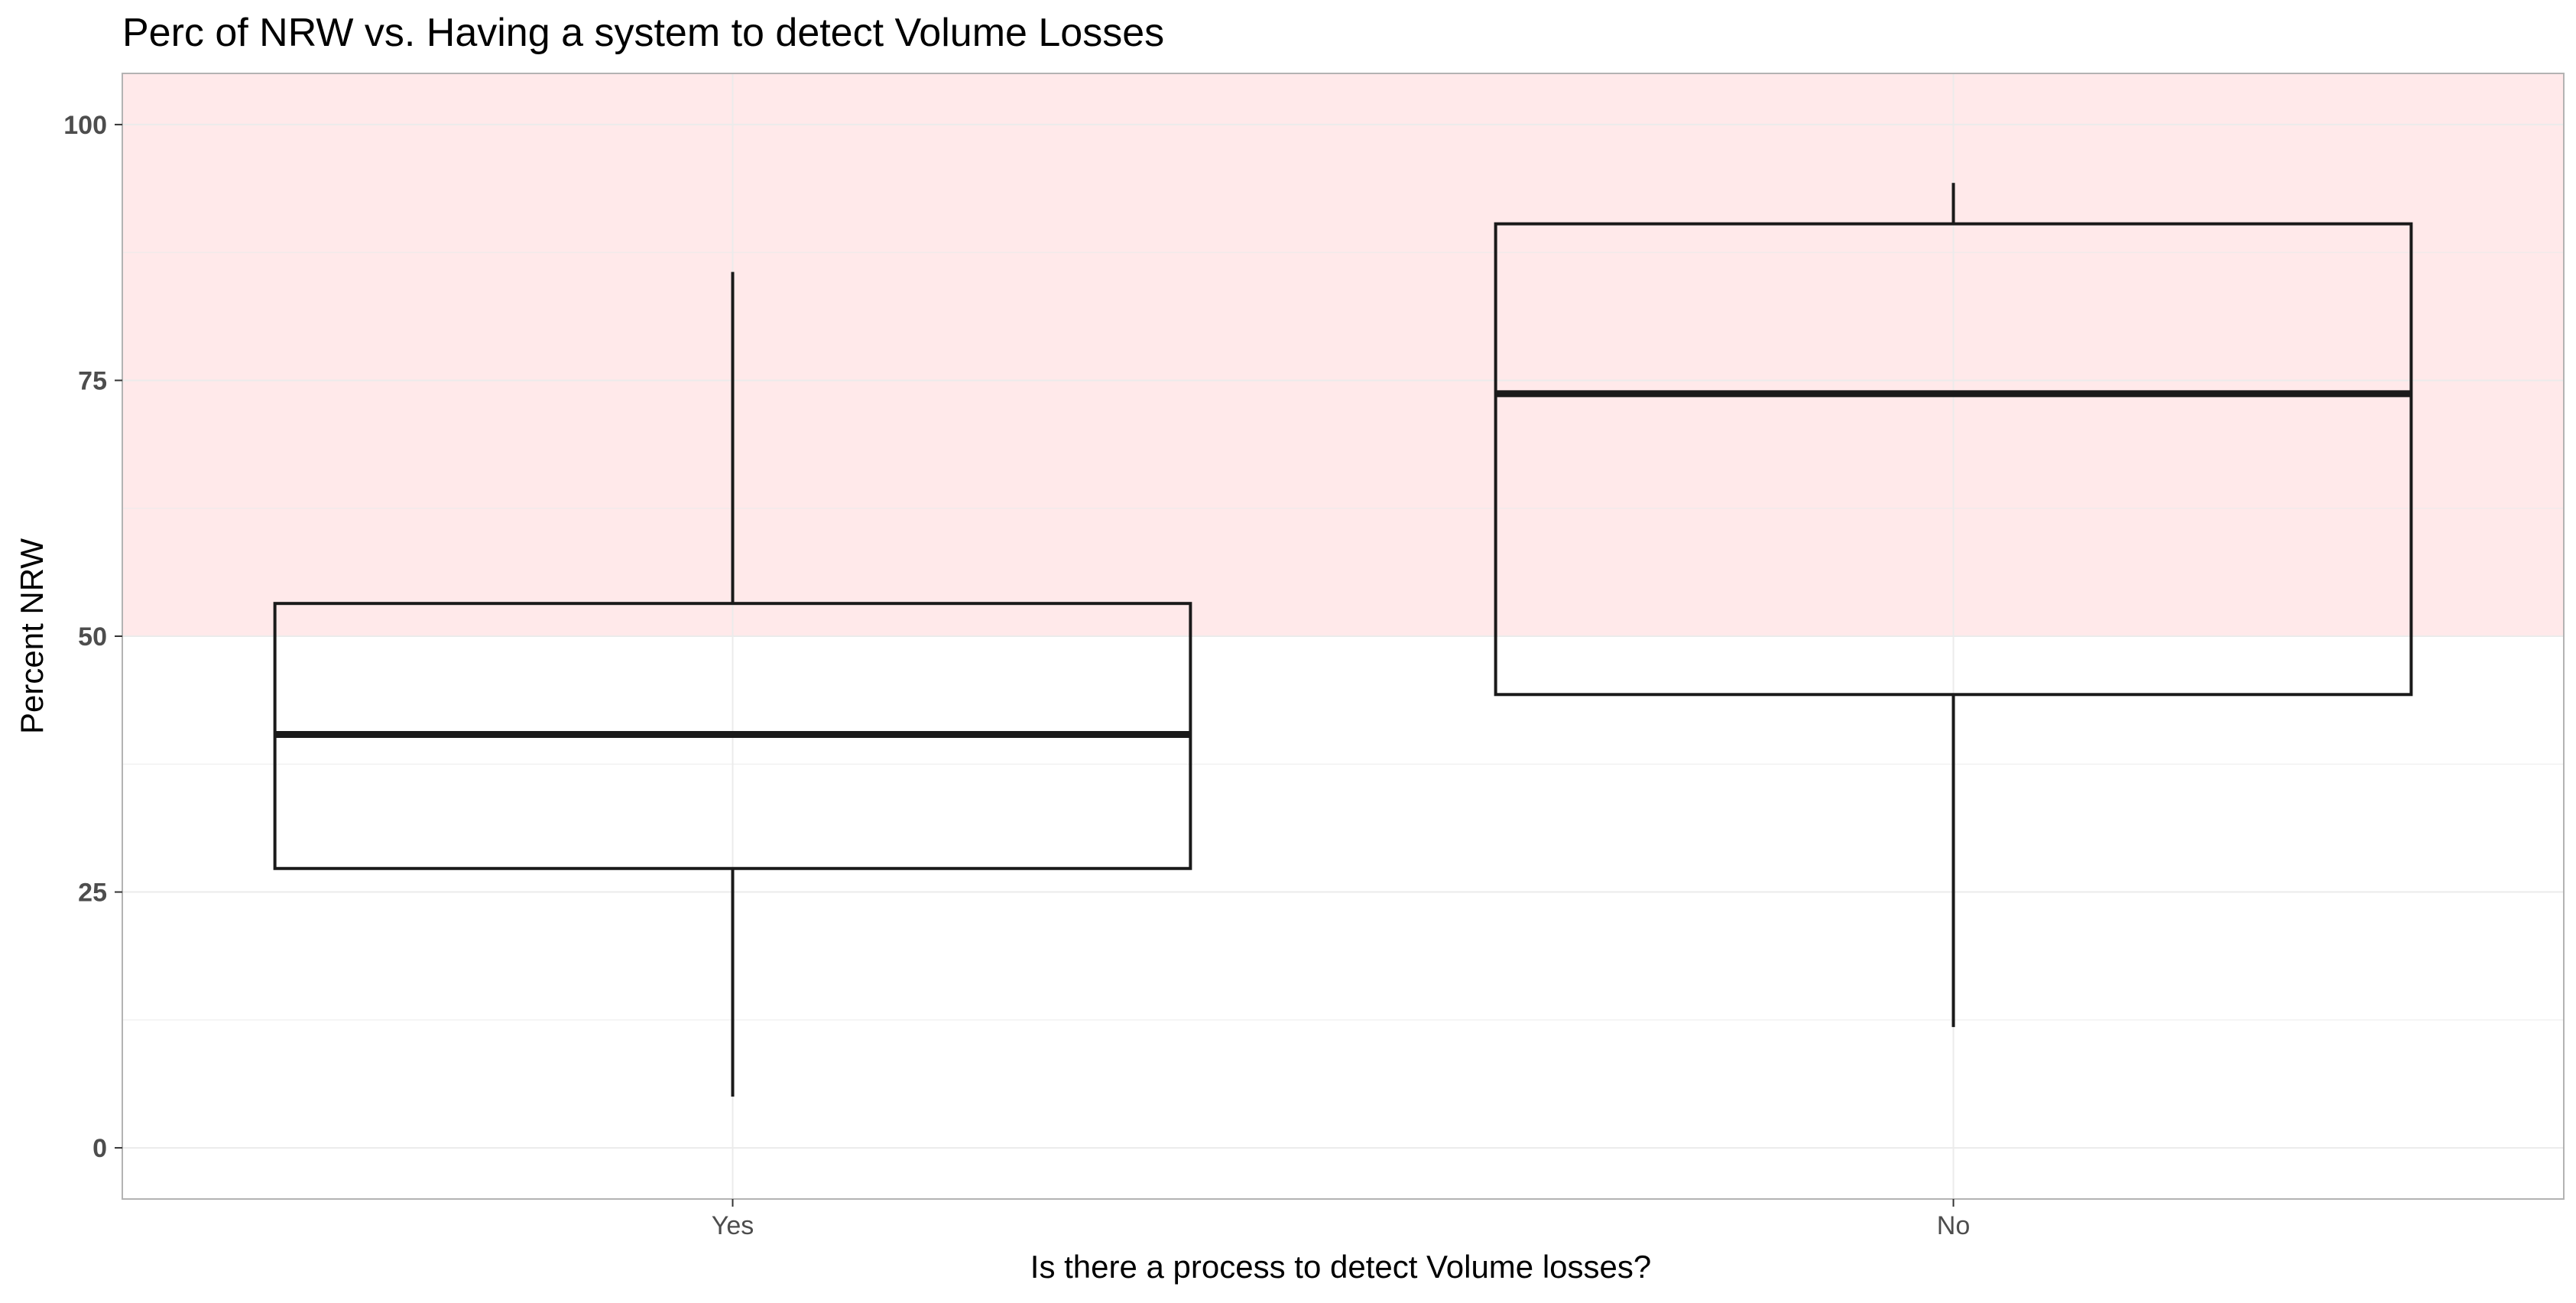 The image size is (2576, 1303). What do you see at coordinates (92, 380) in the screenshot?
I see `y-tick-label: 75` at bounding box center [92, 380].